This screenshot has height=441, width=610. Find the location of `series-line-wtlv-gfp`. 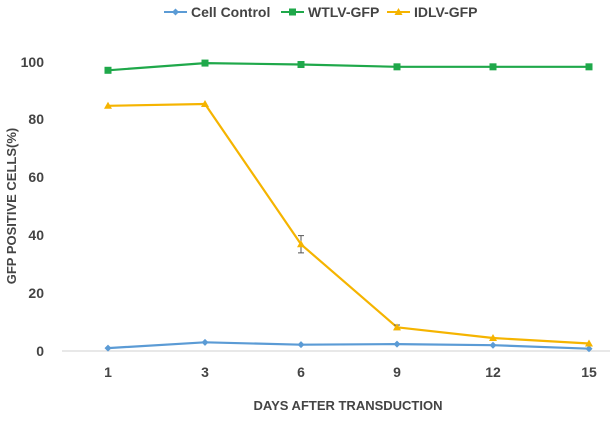

series-line-wtlv-gfp is located at coordinates (348, 66).